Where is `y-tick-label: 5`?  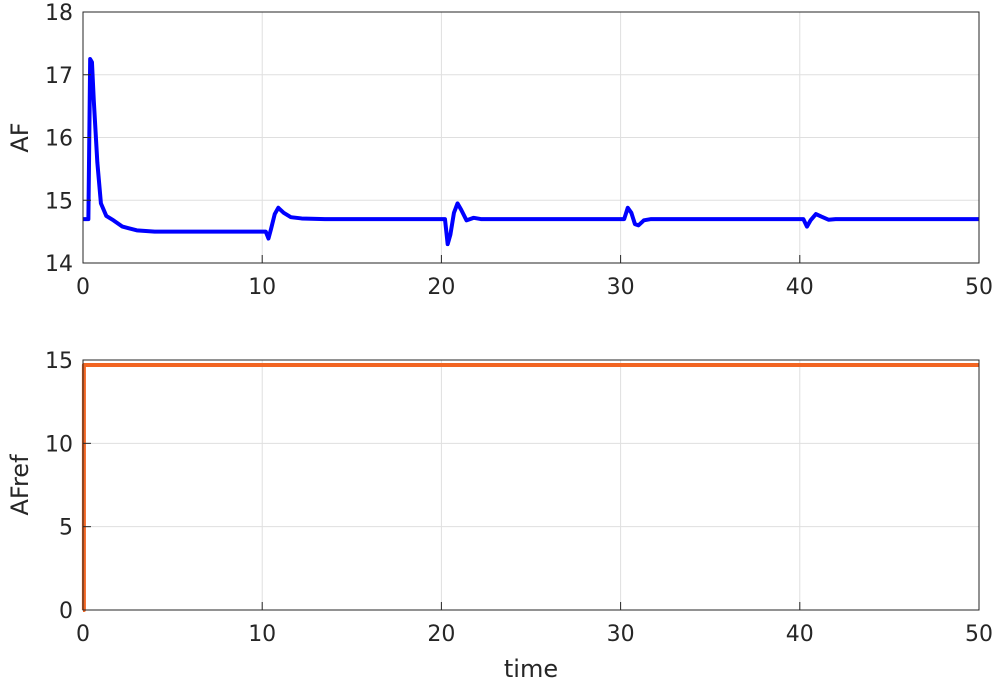 y-tick-label: 5 is located at coordinates (66, 528).